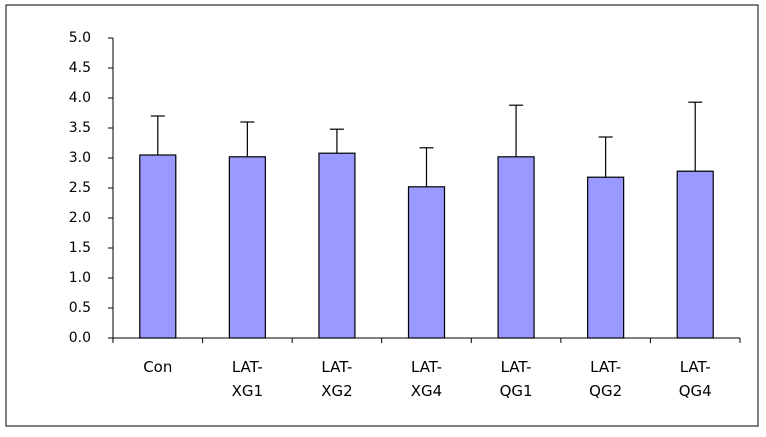  Describe the element at coordinates (80, 308) in the screenshot. I see `y-tick-label: 0.5` at that location.